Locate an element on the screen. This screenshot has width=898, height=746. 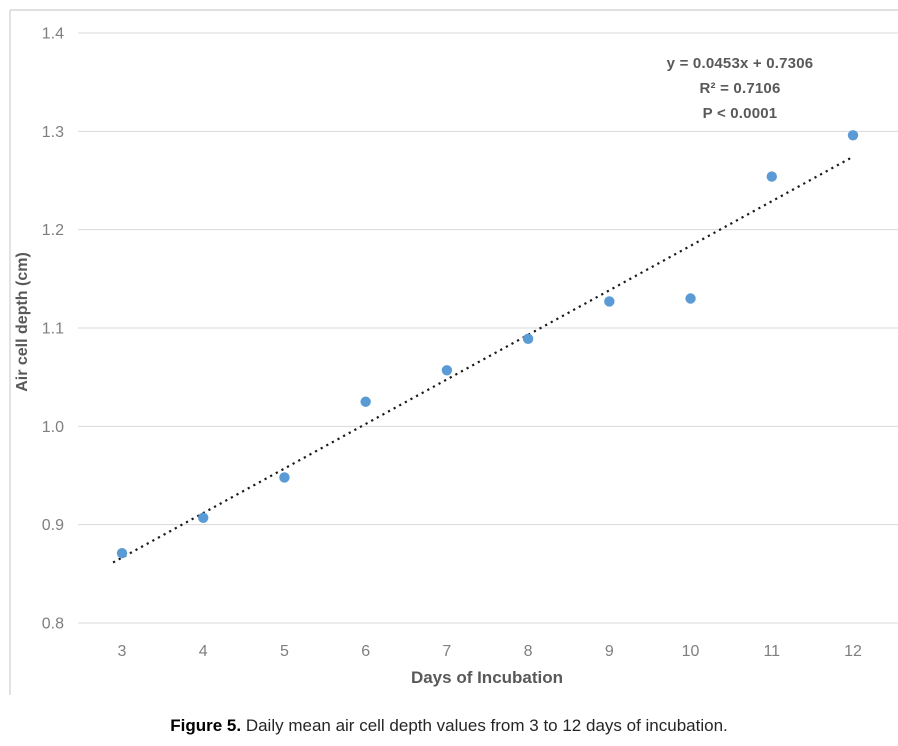
x-tick-label: 9 is located at coordinates (609, 651).